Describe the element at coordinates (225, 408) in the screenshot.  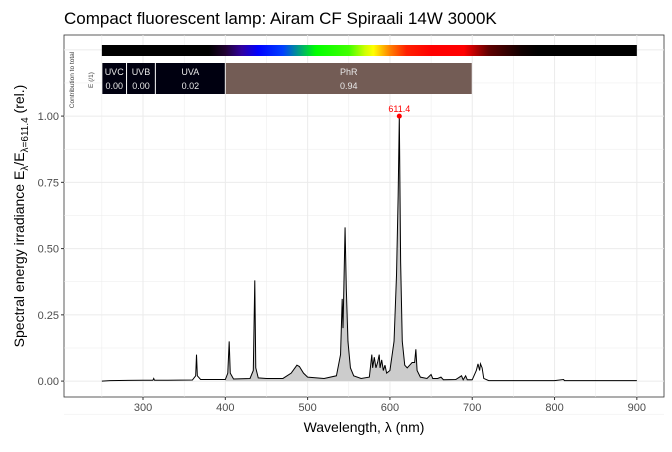
I see `x-tick-label: 400` at that location.